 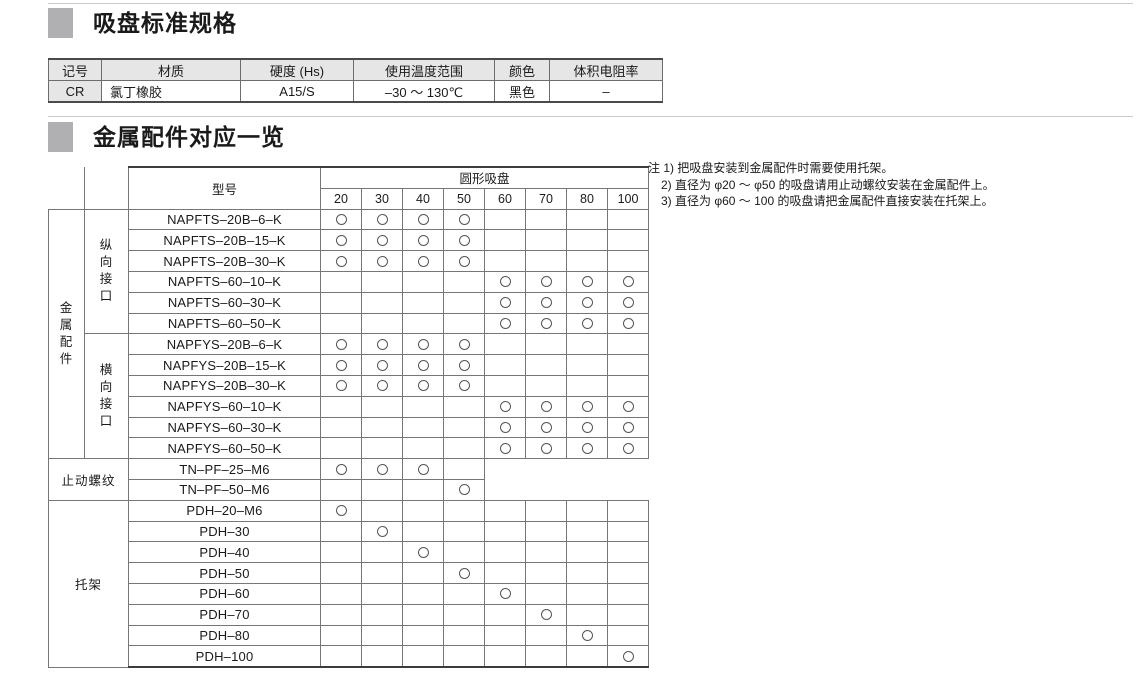 I want to click on matrix-model-name: NAPFYS–20B–30–K, so click(x=224, y=385).